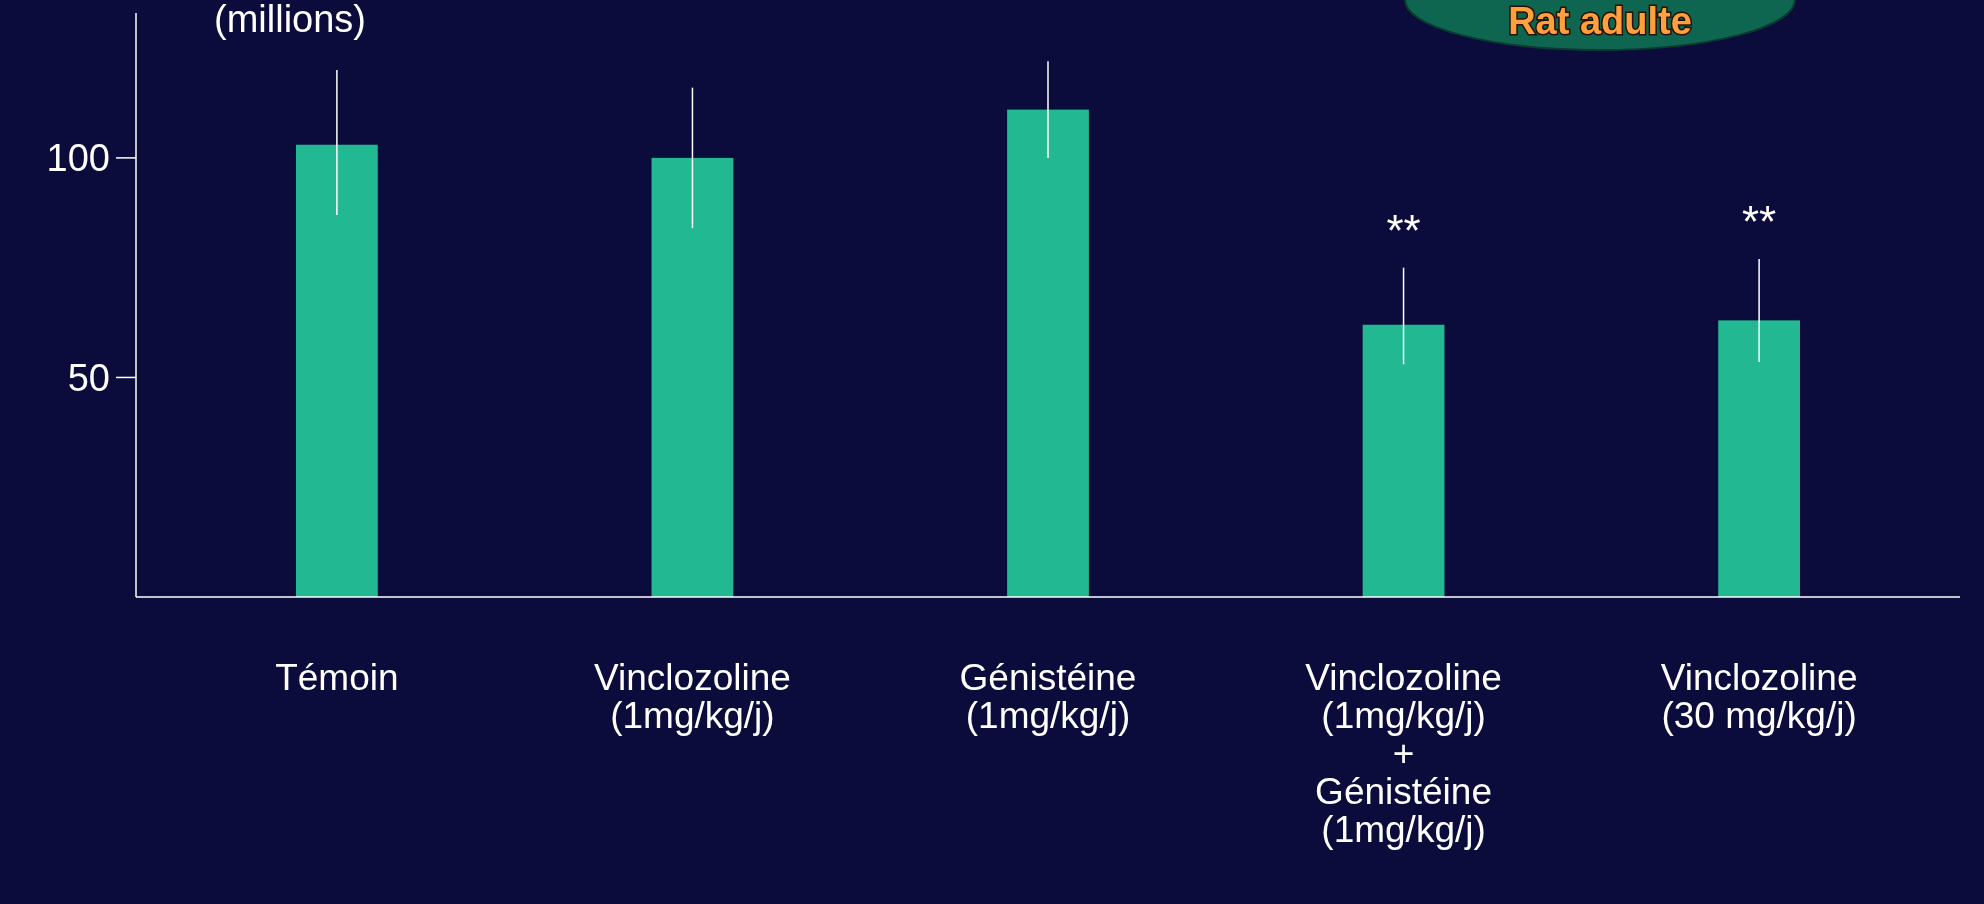  Describe the element at coordinates (1048, 696) in the screenshot. I see `x-tick-label: Génistéine (1mg/kg/j)` at that location.